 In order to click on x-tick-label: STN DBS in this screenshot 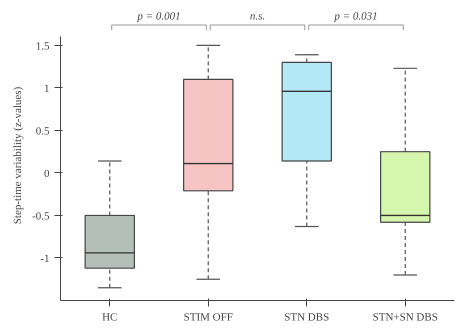, I will do `click(307, 318)`.